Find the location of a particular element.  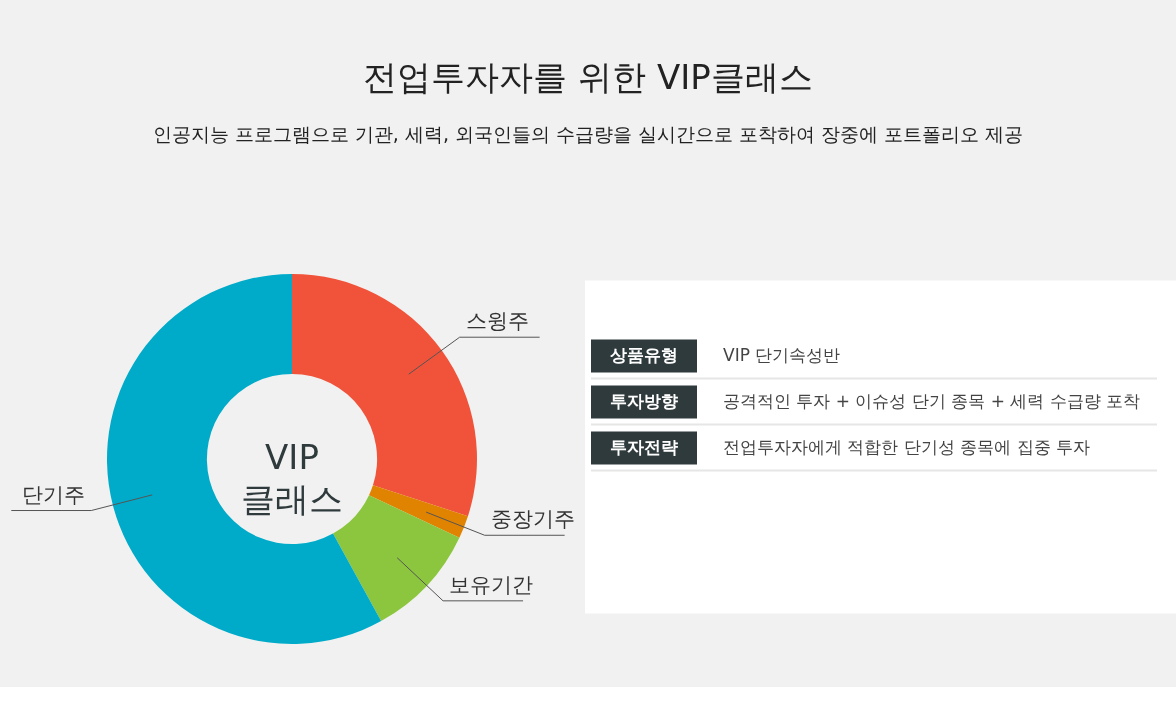

chart-subtitle: 인공지능 프로그램으로 기관, 세력, 외국인들의 수급량을 실시간으로 포착하여 장중에 포트폴리오 제공 is located at coordinates (588, 134).